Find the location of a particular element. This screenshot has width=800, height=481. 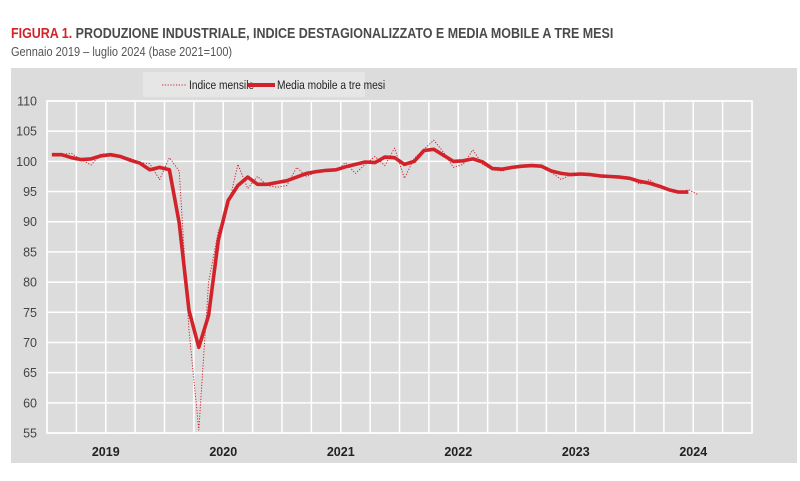

y-tick-label: 100 is located at coordinates (26, 162).